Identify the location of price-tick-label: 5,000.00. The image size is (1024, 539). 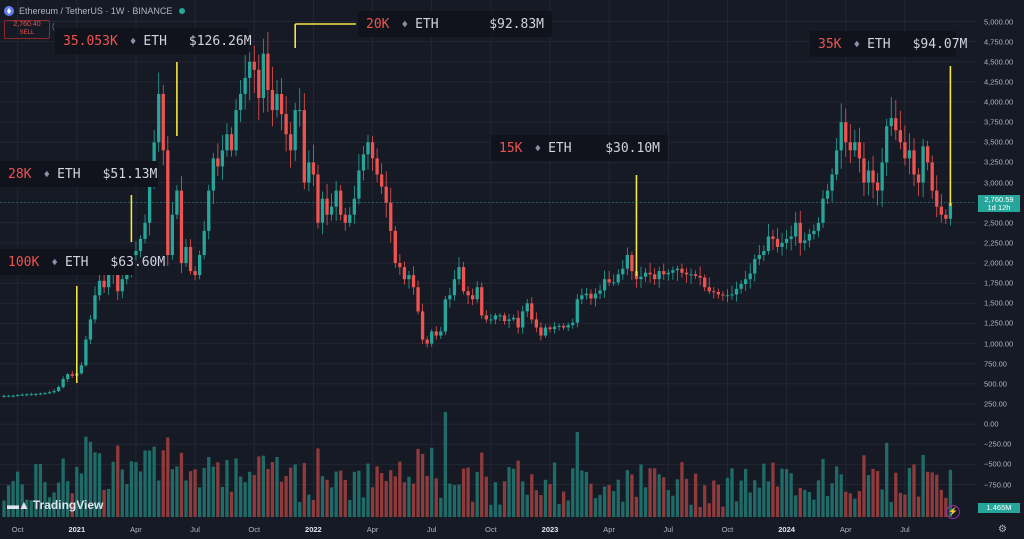
(999, 21).